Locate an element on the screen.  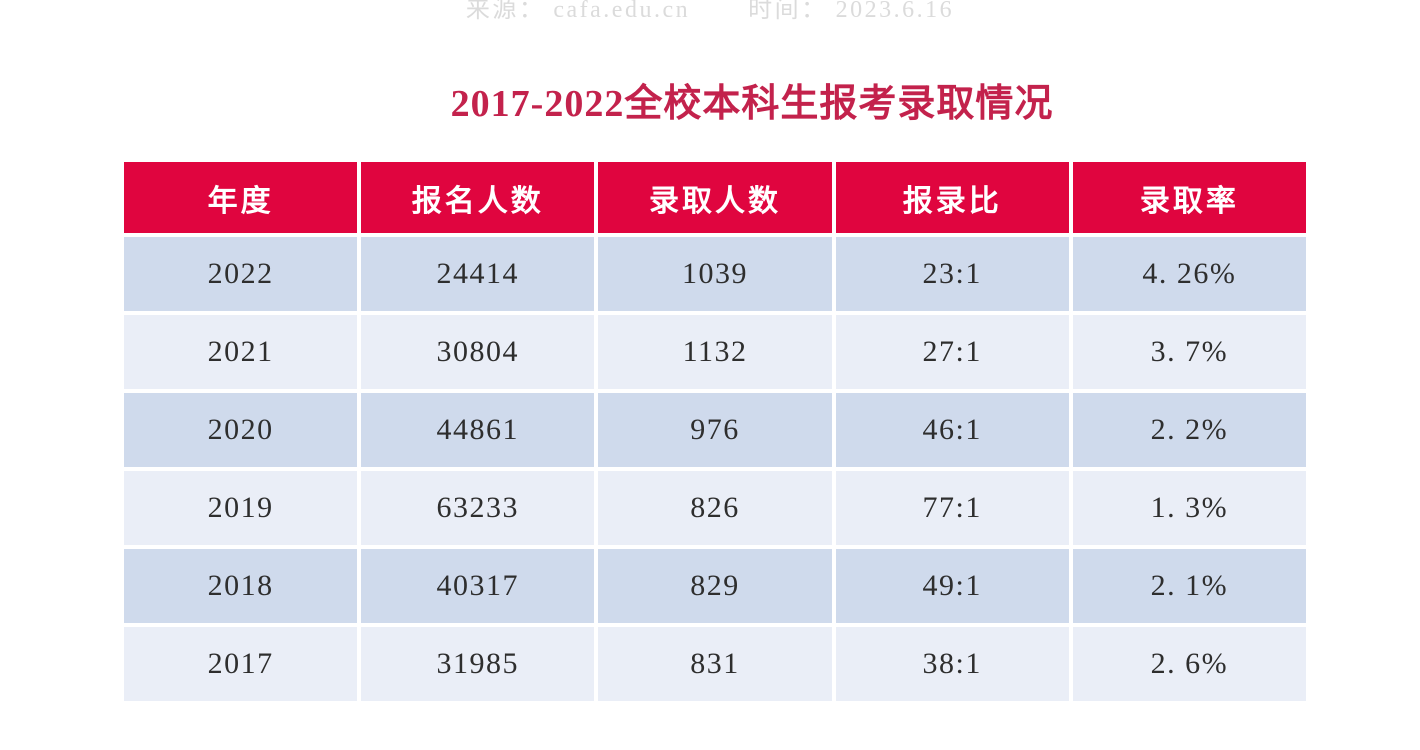
cell-rate: 4. 26% is located at coordinates (1189, 274).